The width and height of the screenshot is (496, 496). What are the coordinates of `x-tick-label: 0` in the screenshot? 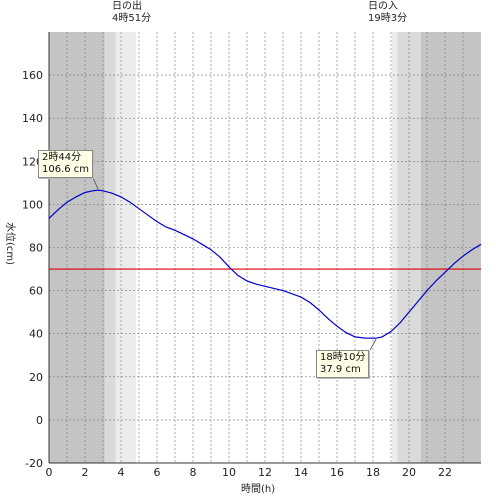 It's located at (49, 472).